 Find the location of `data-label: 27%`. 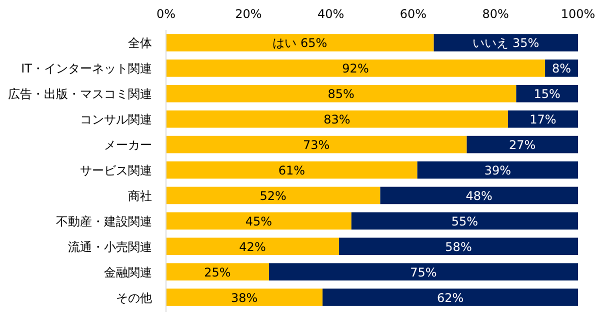

data-label: 27% is located at coordinates (522, 145).